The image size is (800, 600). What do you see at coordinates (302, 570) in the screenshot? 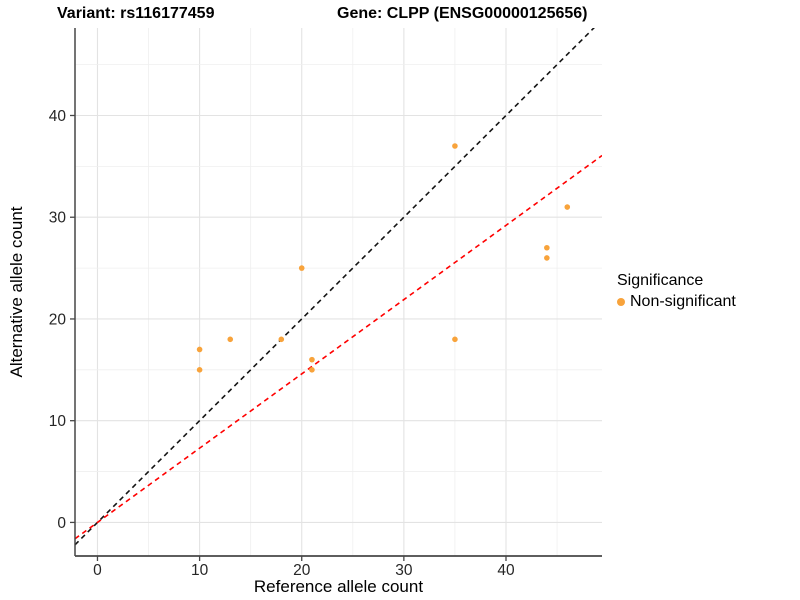
I see `x-tick-label: 20` at bounding box center [302, 570].